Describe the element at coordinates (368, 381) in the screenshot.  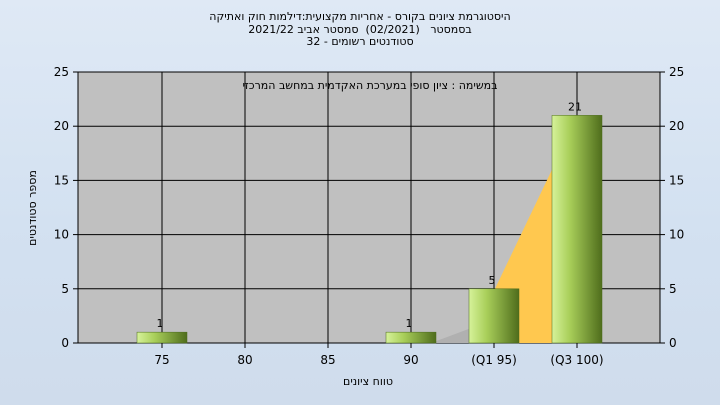
I see `x-axis-label: טווח ציונים` at that location.